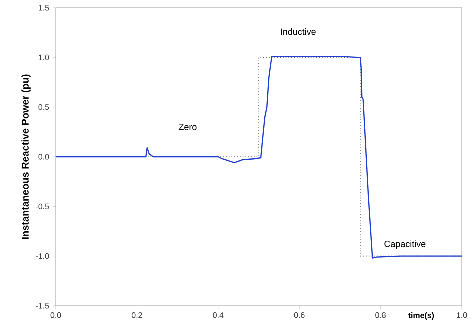 This screenshot has width=474, height=326. I want to click on annotation: Zero, so click(188, 127).